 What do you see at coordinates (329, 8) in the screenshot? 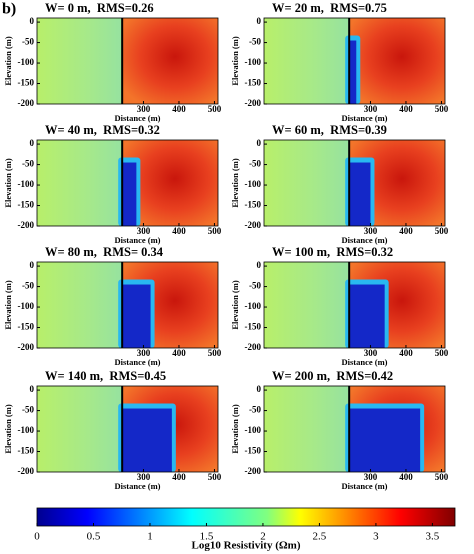
I see `panel-title: W= 20 m, RMS=0.75` at bounding box center [329, 8].